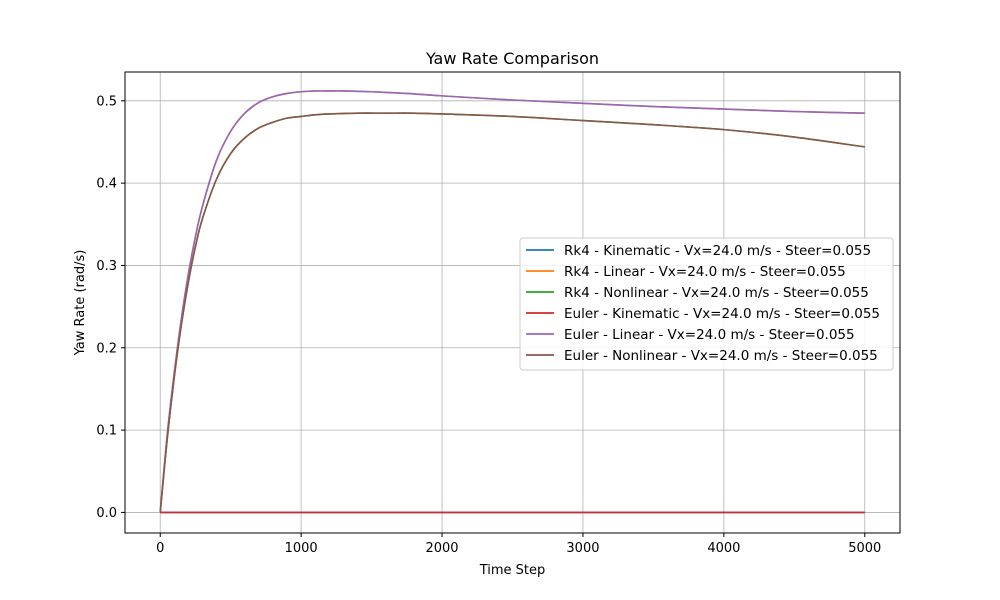 This screenshot has width=1000, height=600. I want to click on x-tick-label: 5000, so click(864, 548).